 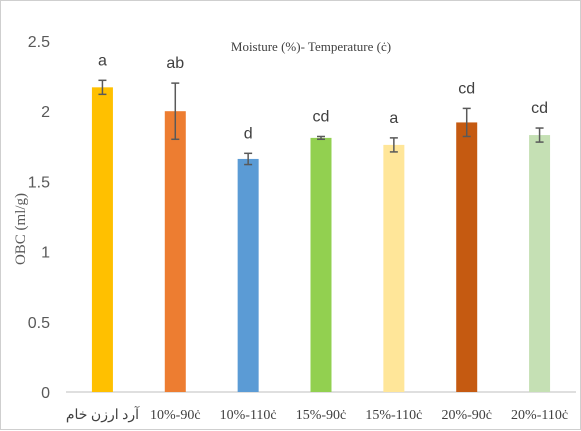 I want to click on x-category-label: 10%-110ċ, so click(x=248, y=415).